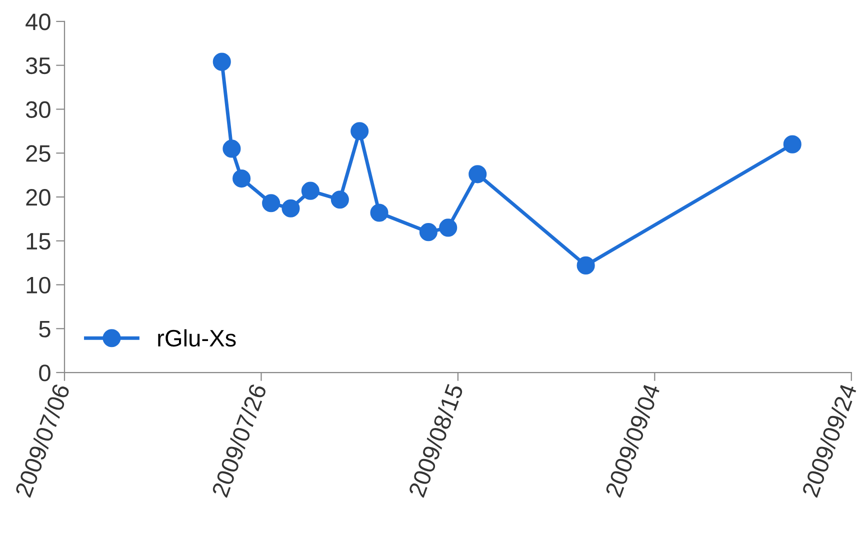 The image size is (860, 536). I want to click on y-tick-label: 25, so click(38, 153).